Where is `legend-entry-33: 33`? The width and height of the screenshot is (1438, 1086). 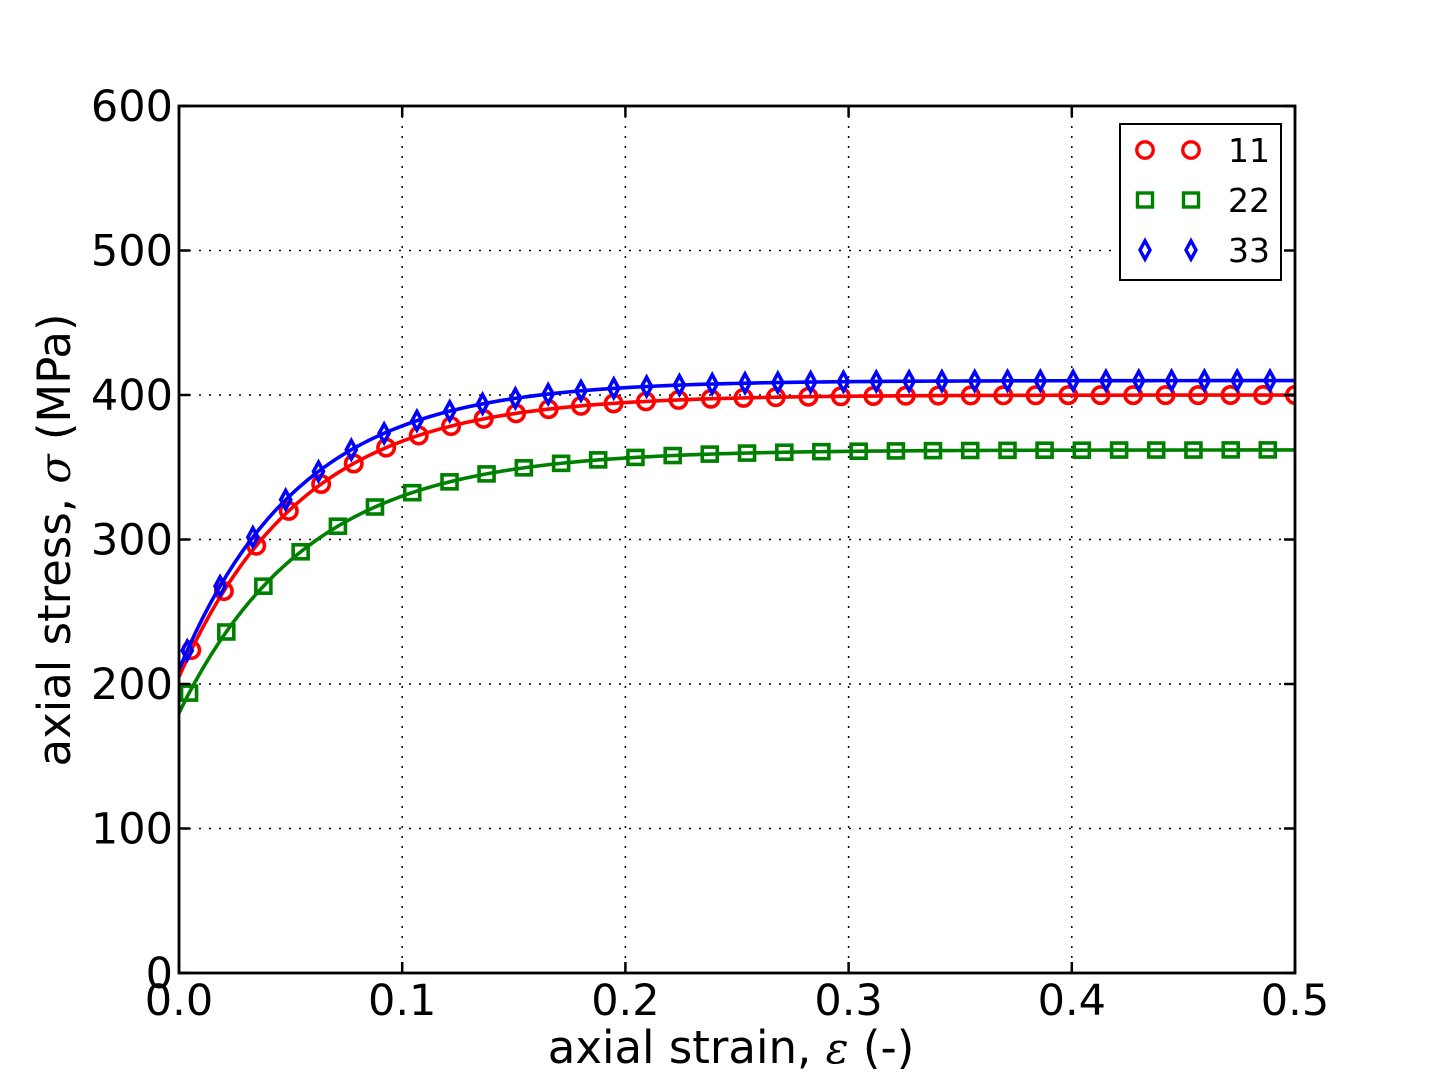 legend-entry-33: 33 is located at coordinates (1204, 250).